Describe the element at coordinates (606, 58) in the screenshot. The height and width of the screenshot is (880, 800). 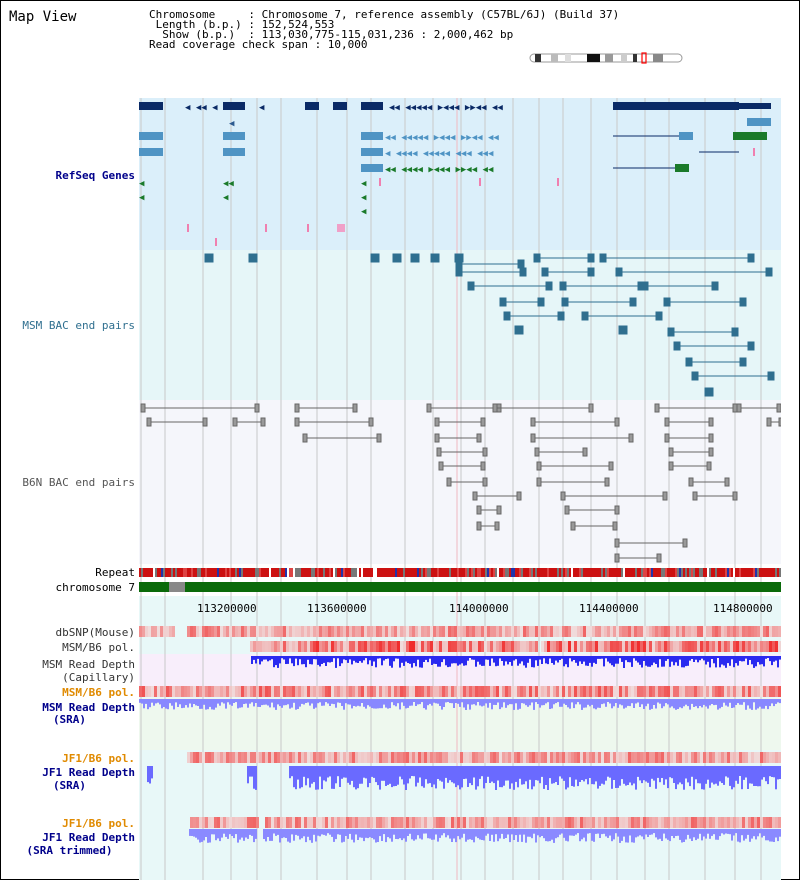
I see `chromosome-ideogram` at that location.